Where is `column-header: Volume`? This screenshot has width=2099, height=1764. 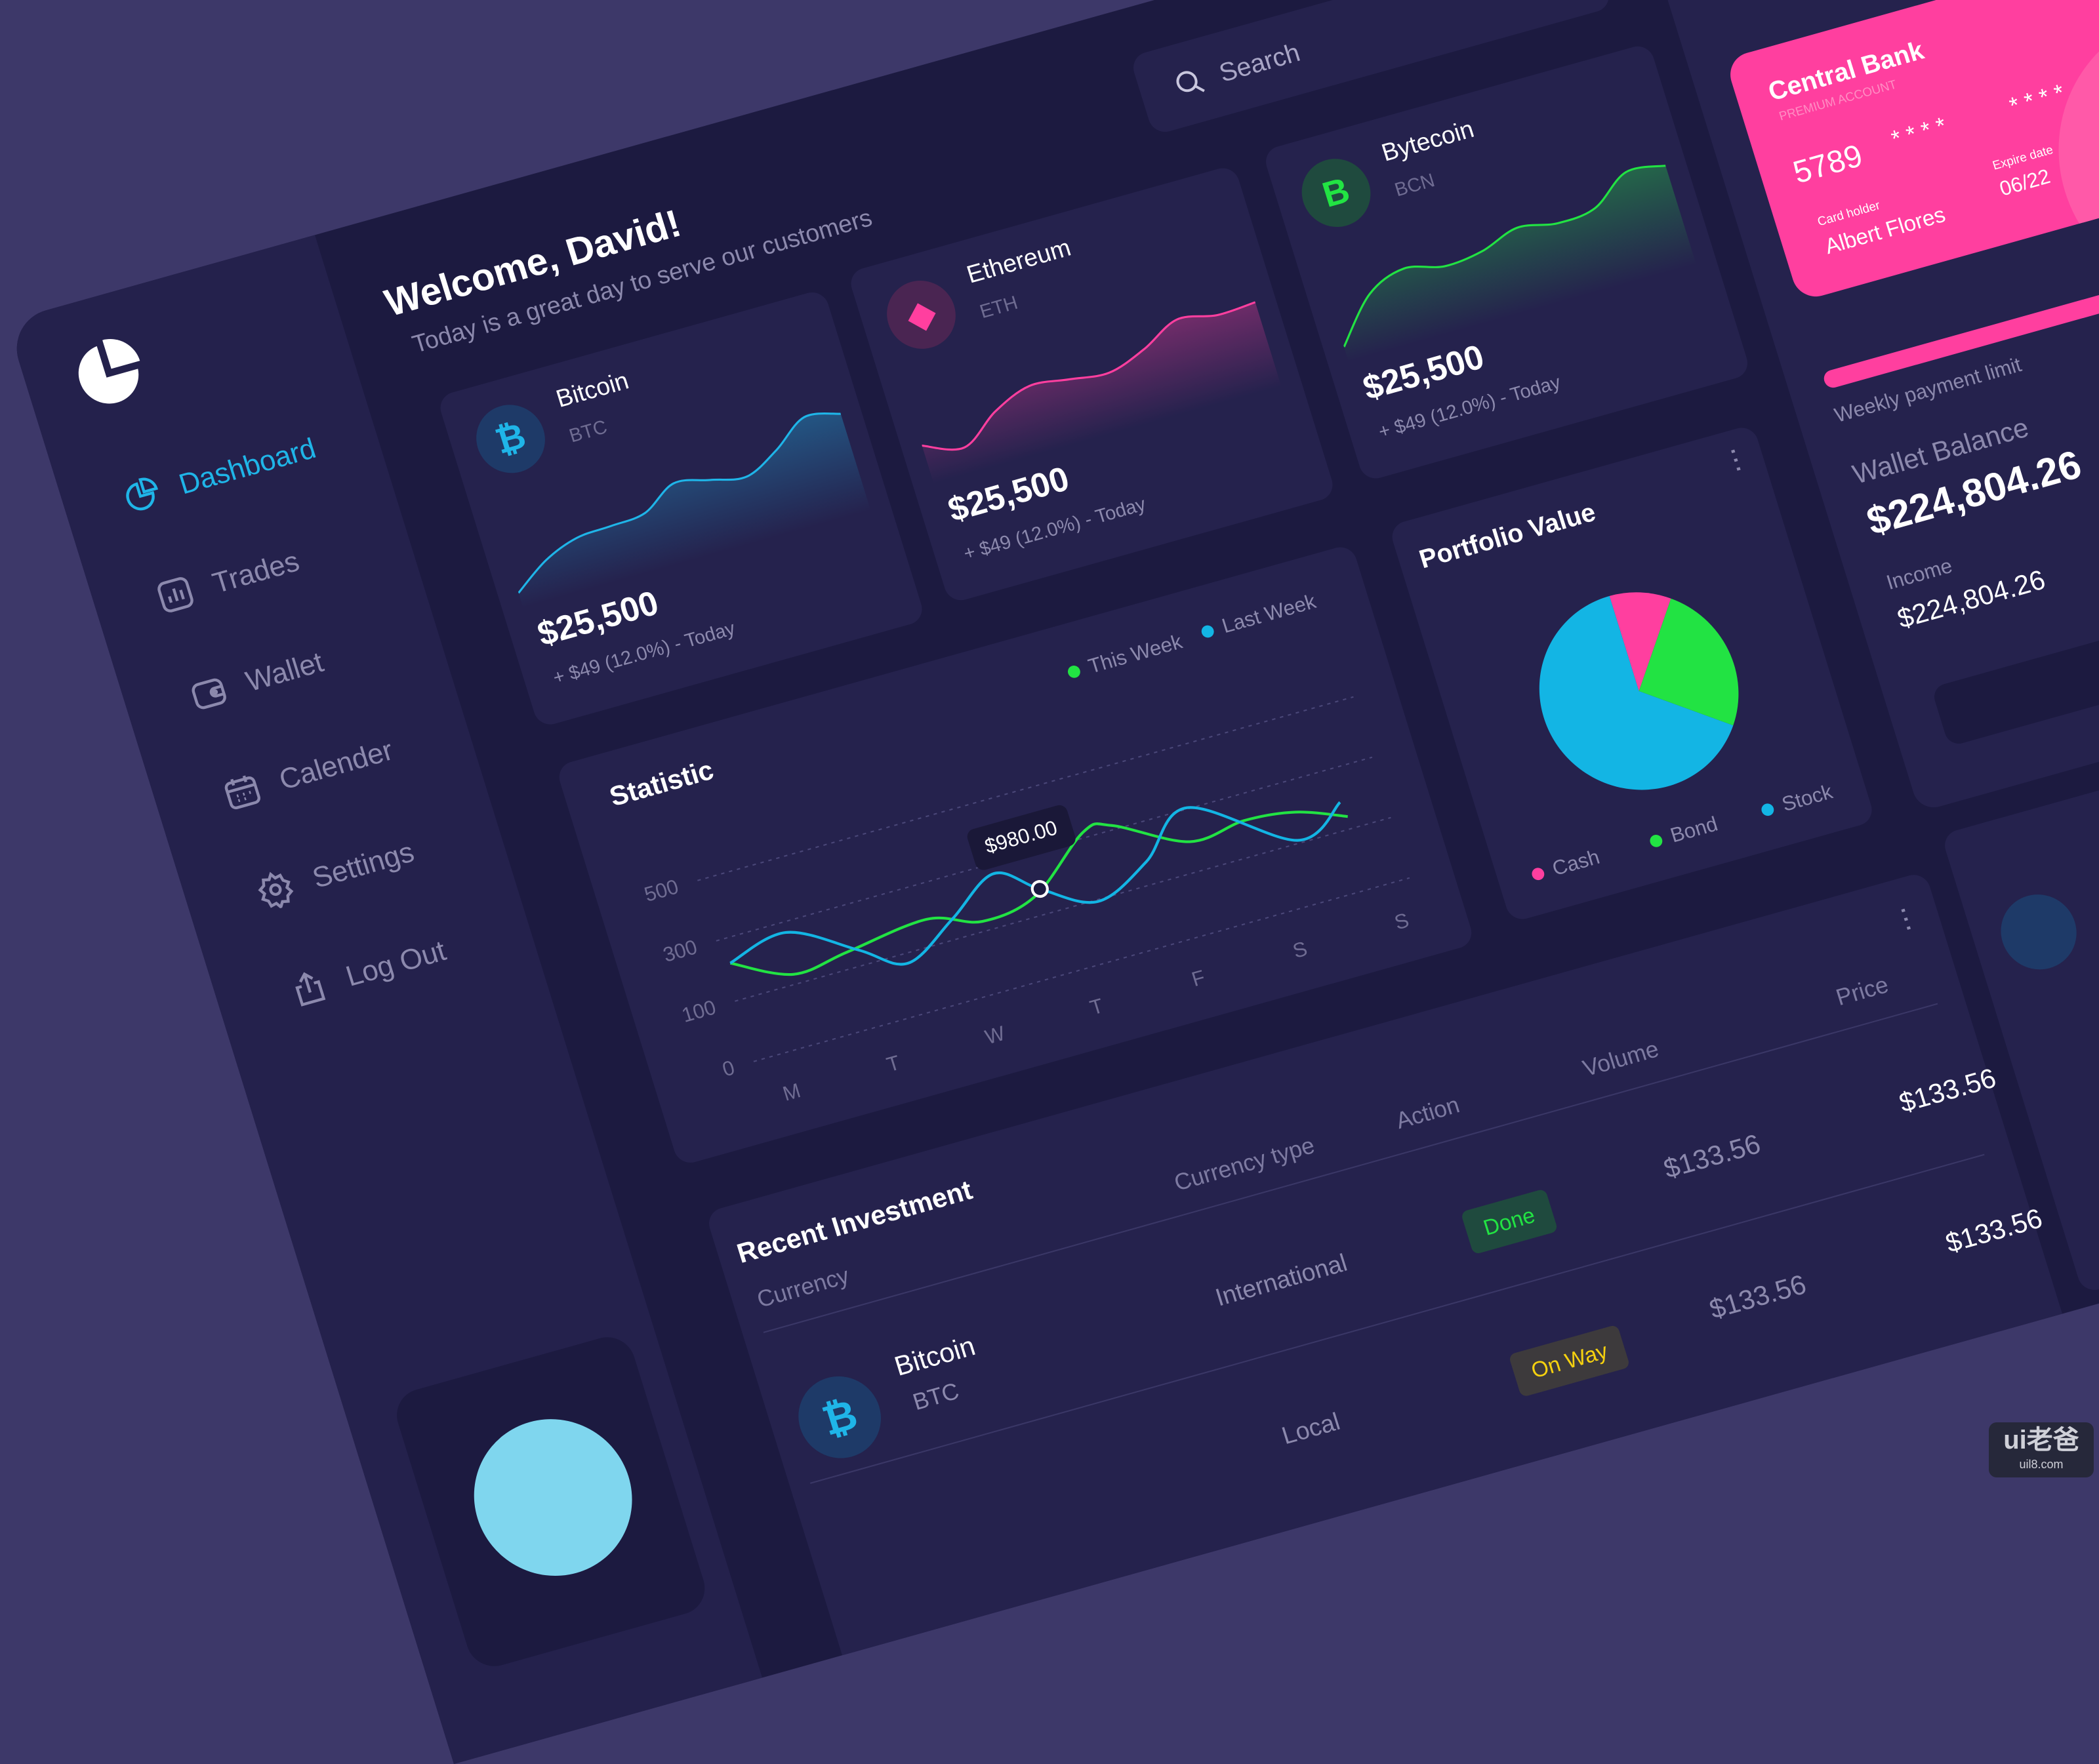 column-header: Volume is located at coordinates (1620, 1058).